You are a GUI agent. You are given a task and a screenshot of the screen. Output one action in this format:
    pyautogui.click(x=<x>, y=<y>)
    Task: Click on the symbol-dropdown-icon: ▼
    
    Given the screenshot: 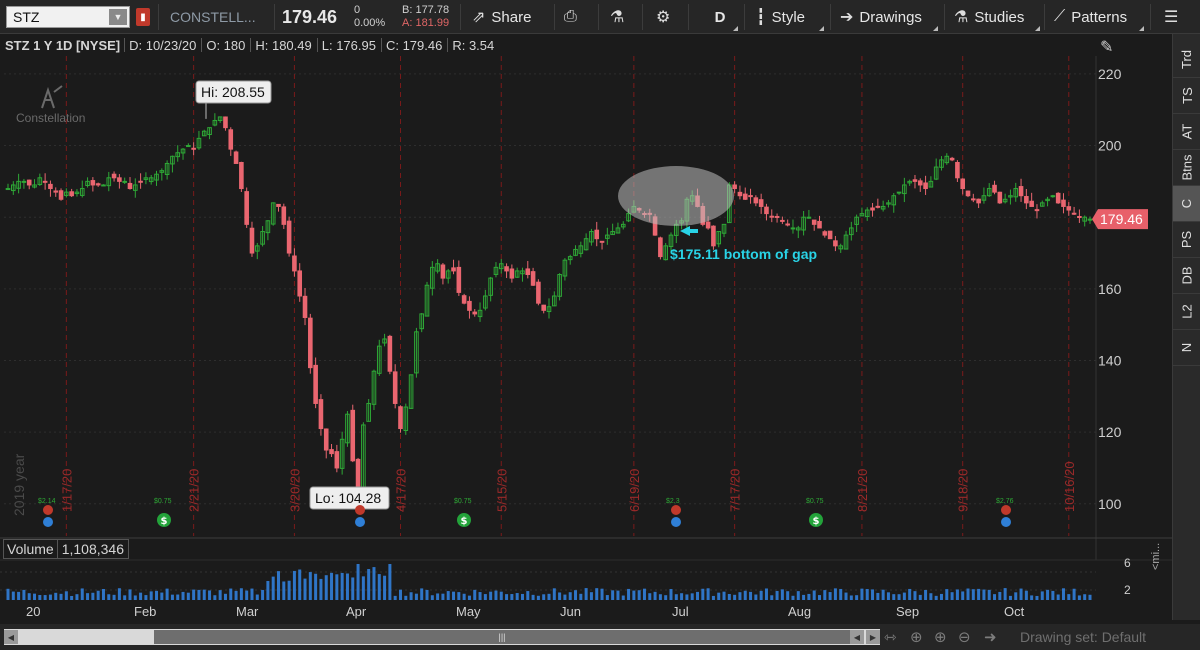 What is the action you would take?
    pyautogui.click(x=118, y=17)
    